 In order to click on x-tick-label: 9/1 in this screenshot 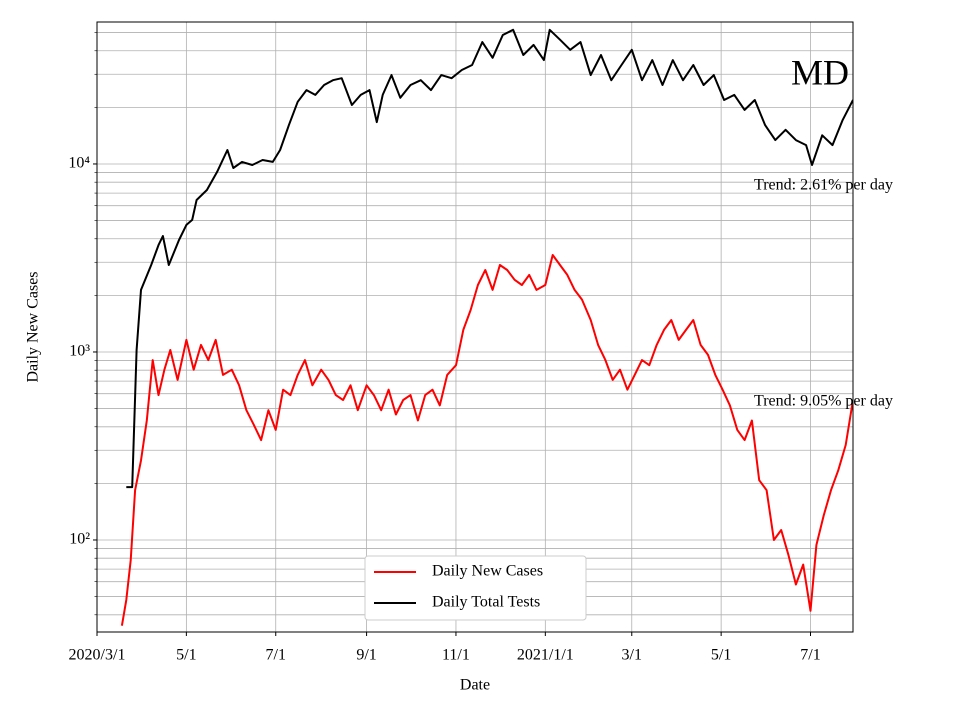, I will do `click(366, 655)`.